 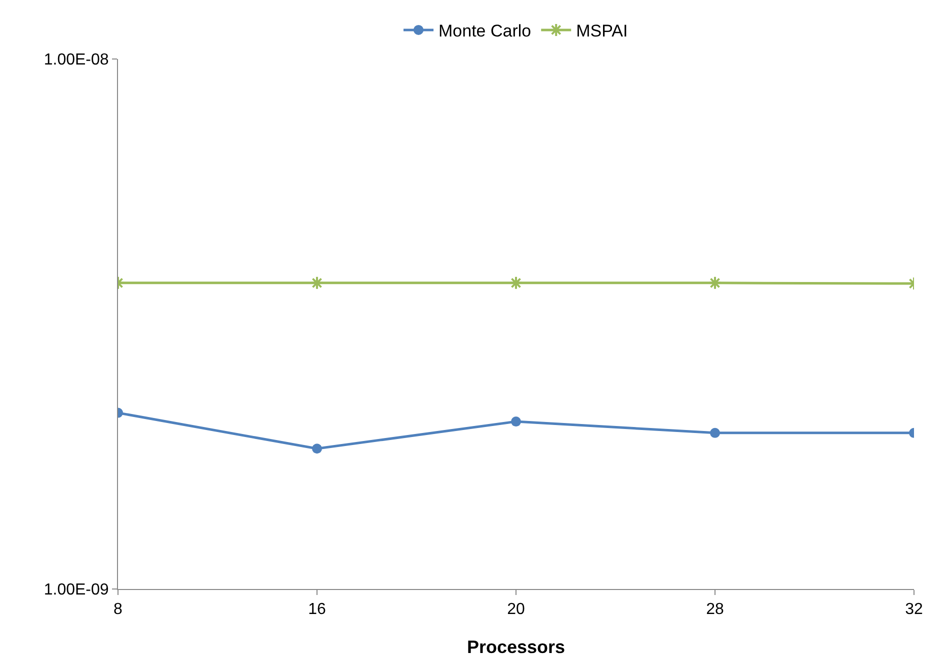 I want to click on x-tick-label: 16, so click(x=317, y=609).